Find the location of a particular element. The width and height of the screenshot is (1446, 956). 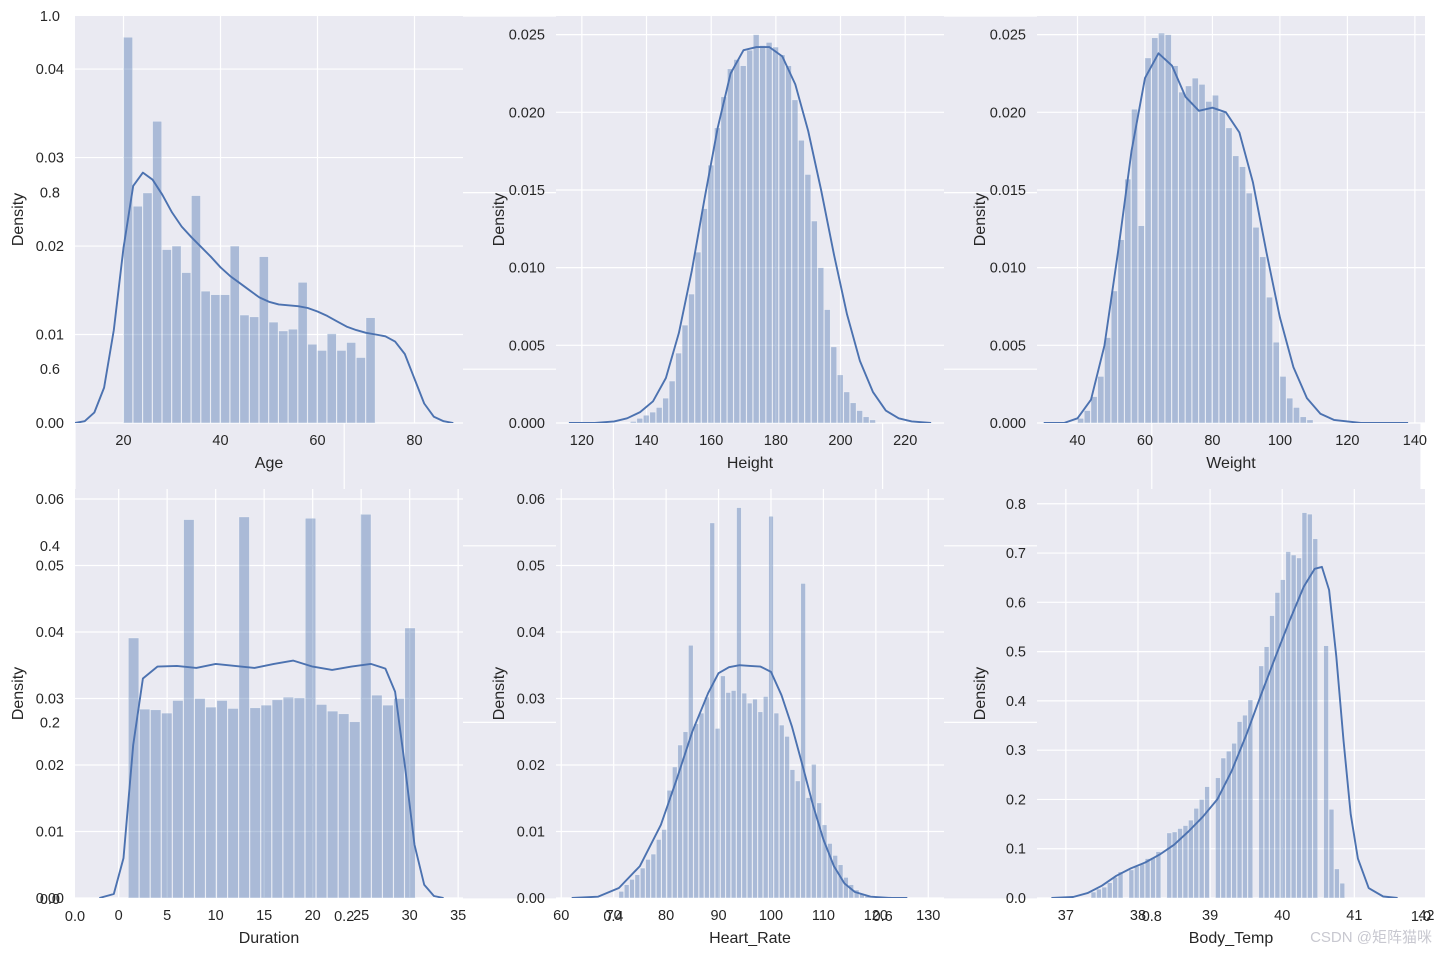

ghost-y-tick-label: 0.4 is located at coordinates (50, 547).